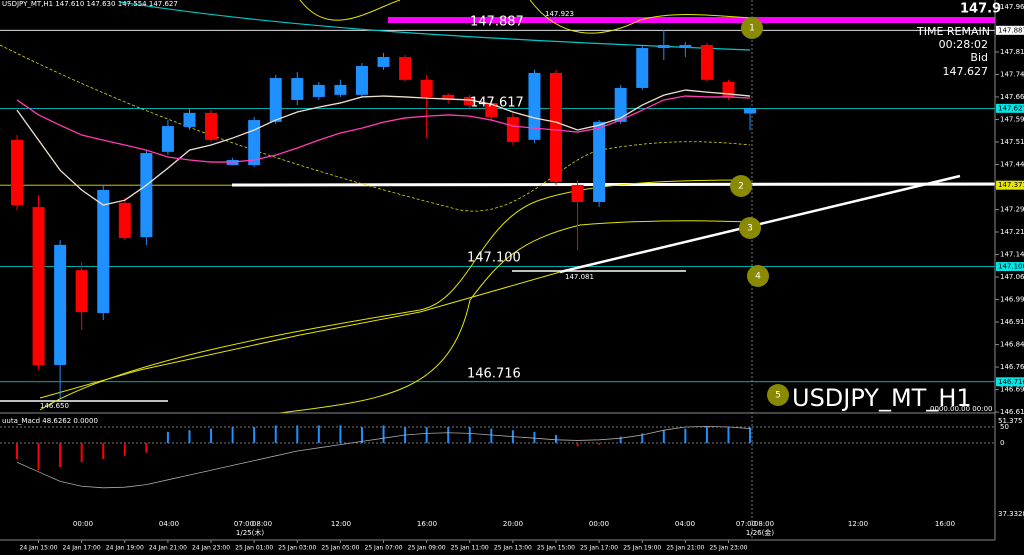 This screenshot has width=1024, height=555. What do you see at coordinates (1012, 390) in the screenshot?
I see `y-tick-label: 146.690` at bounding box center [1012, 390].